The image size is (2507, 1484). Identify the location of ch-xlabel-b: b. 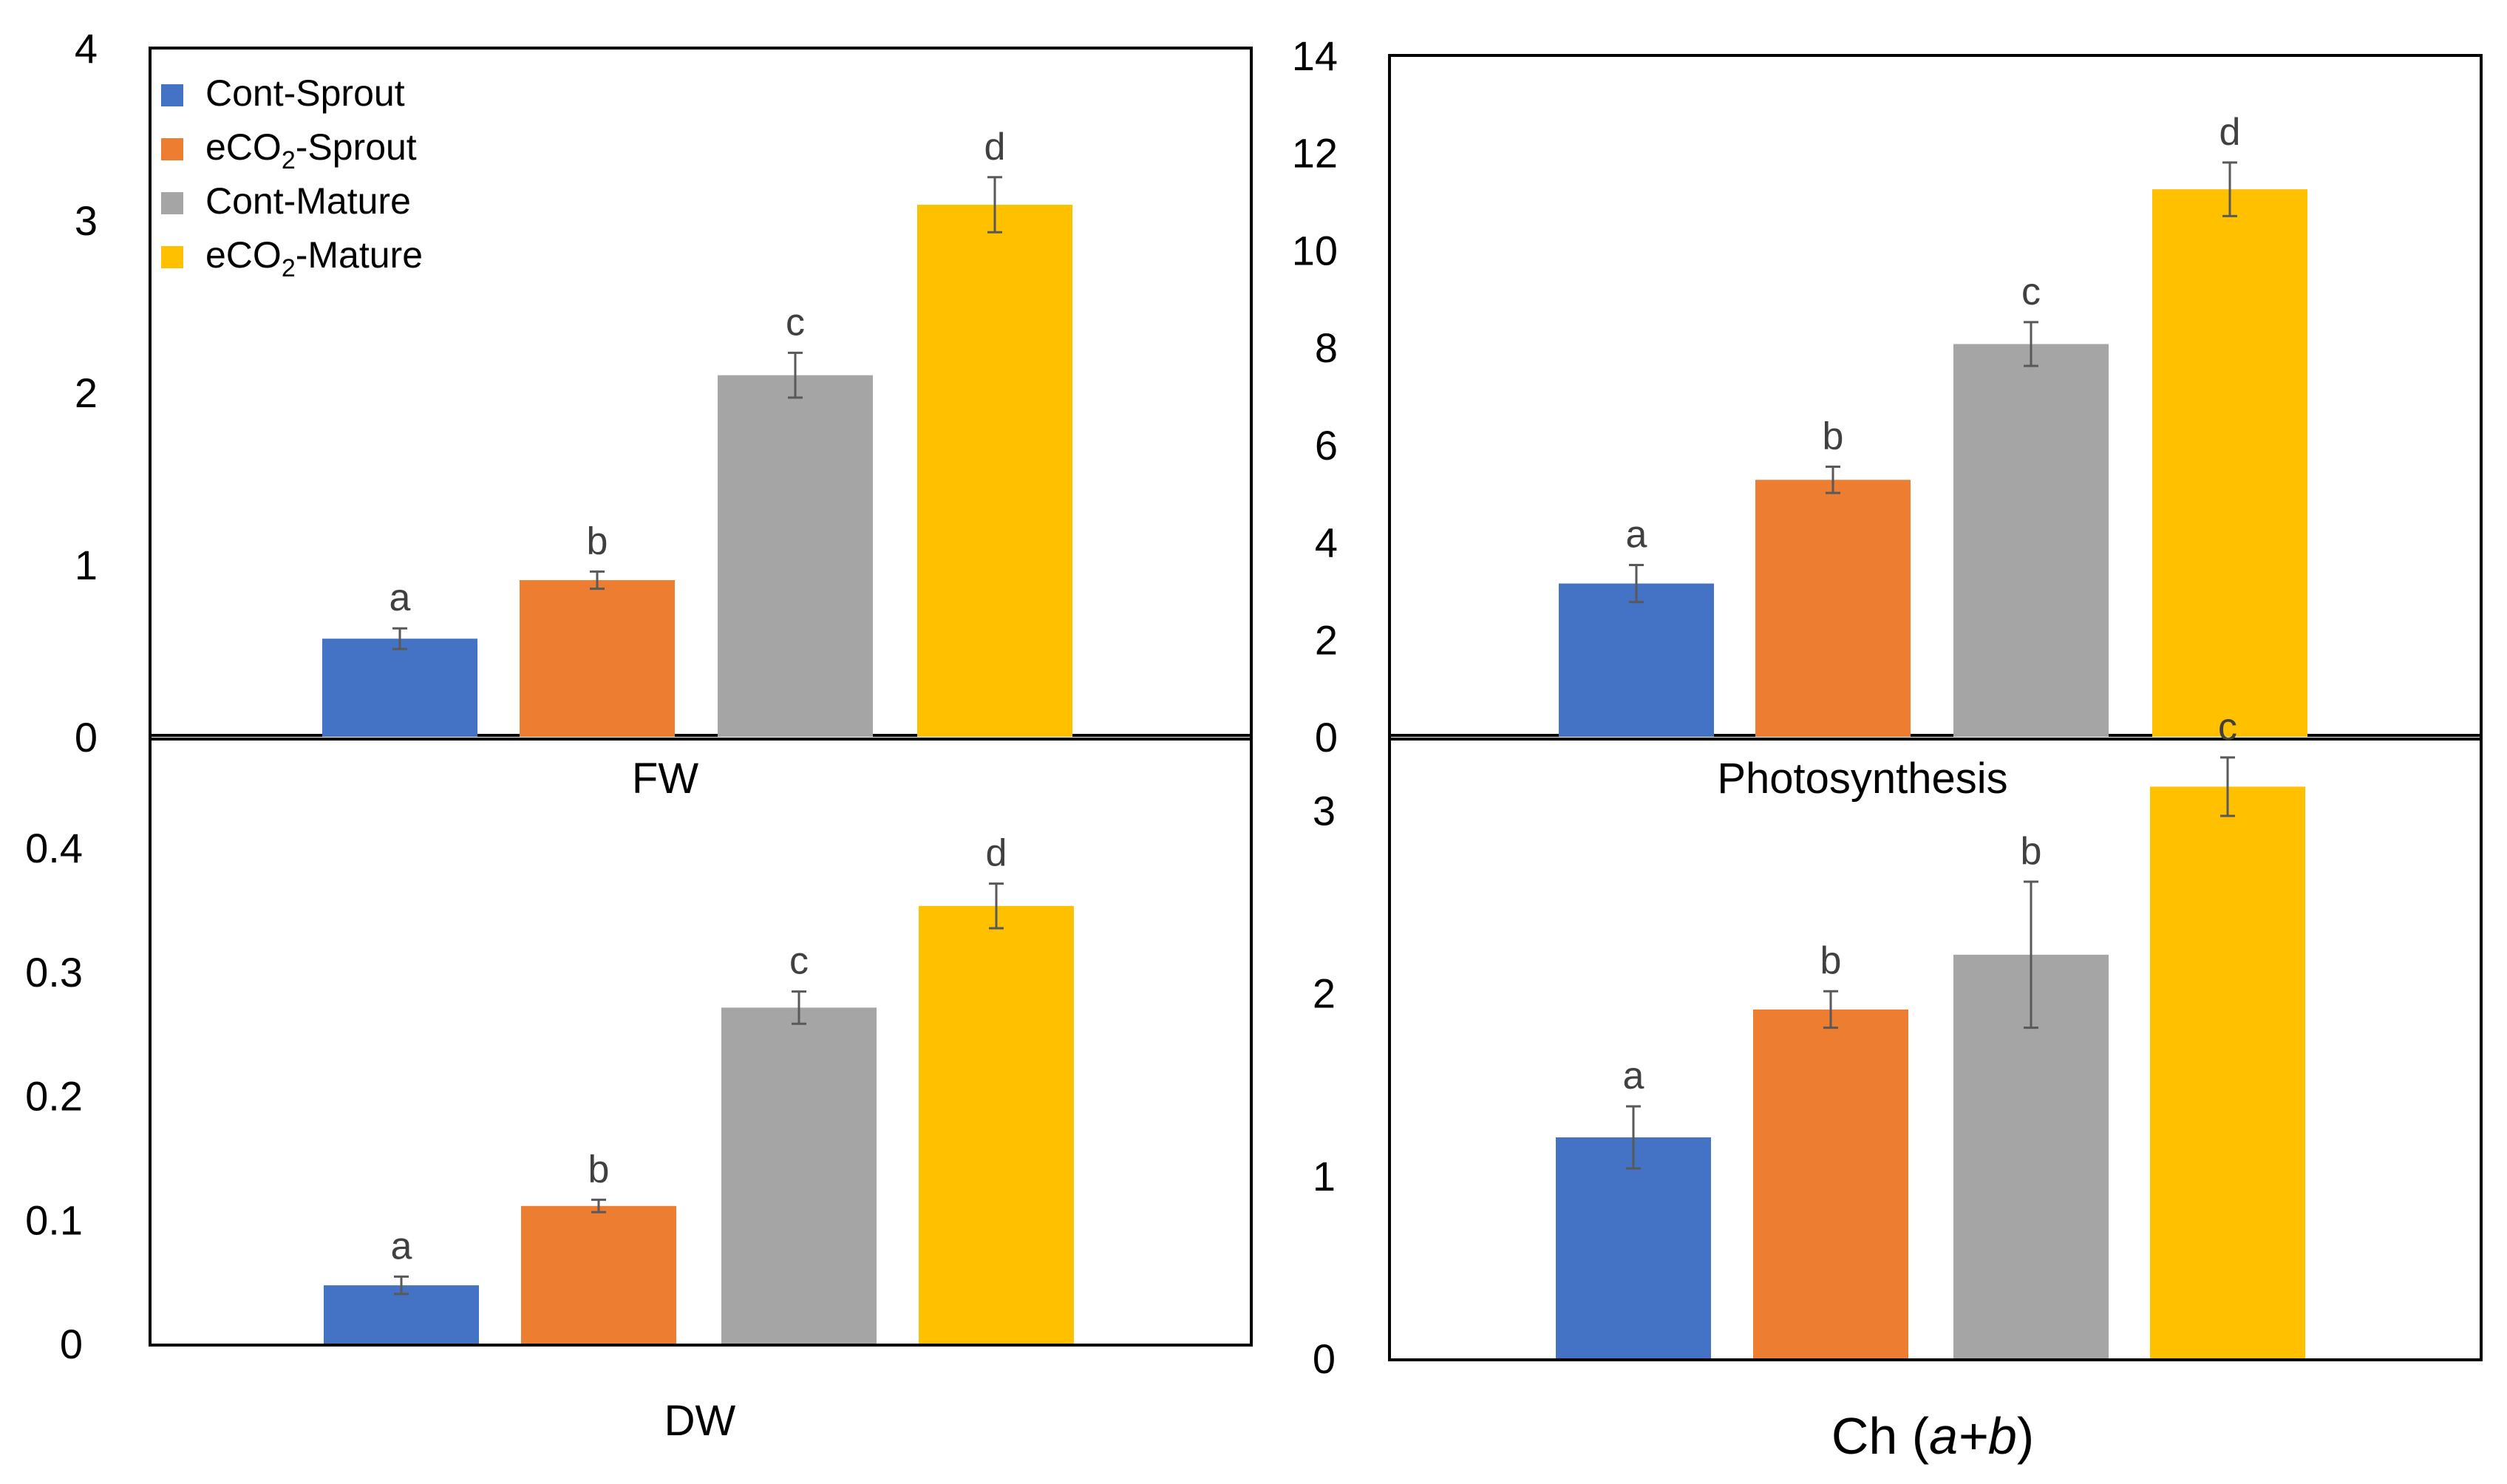
(2002, 1436).